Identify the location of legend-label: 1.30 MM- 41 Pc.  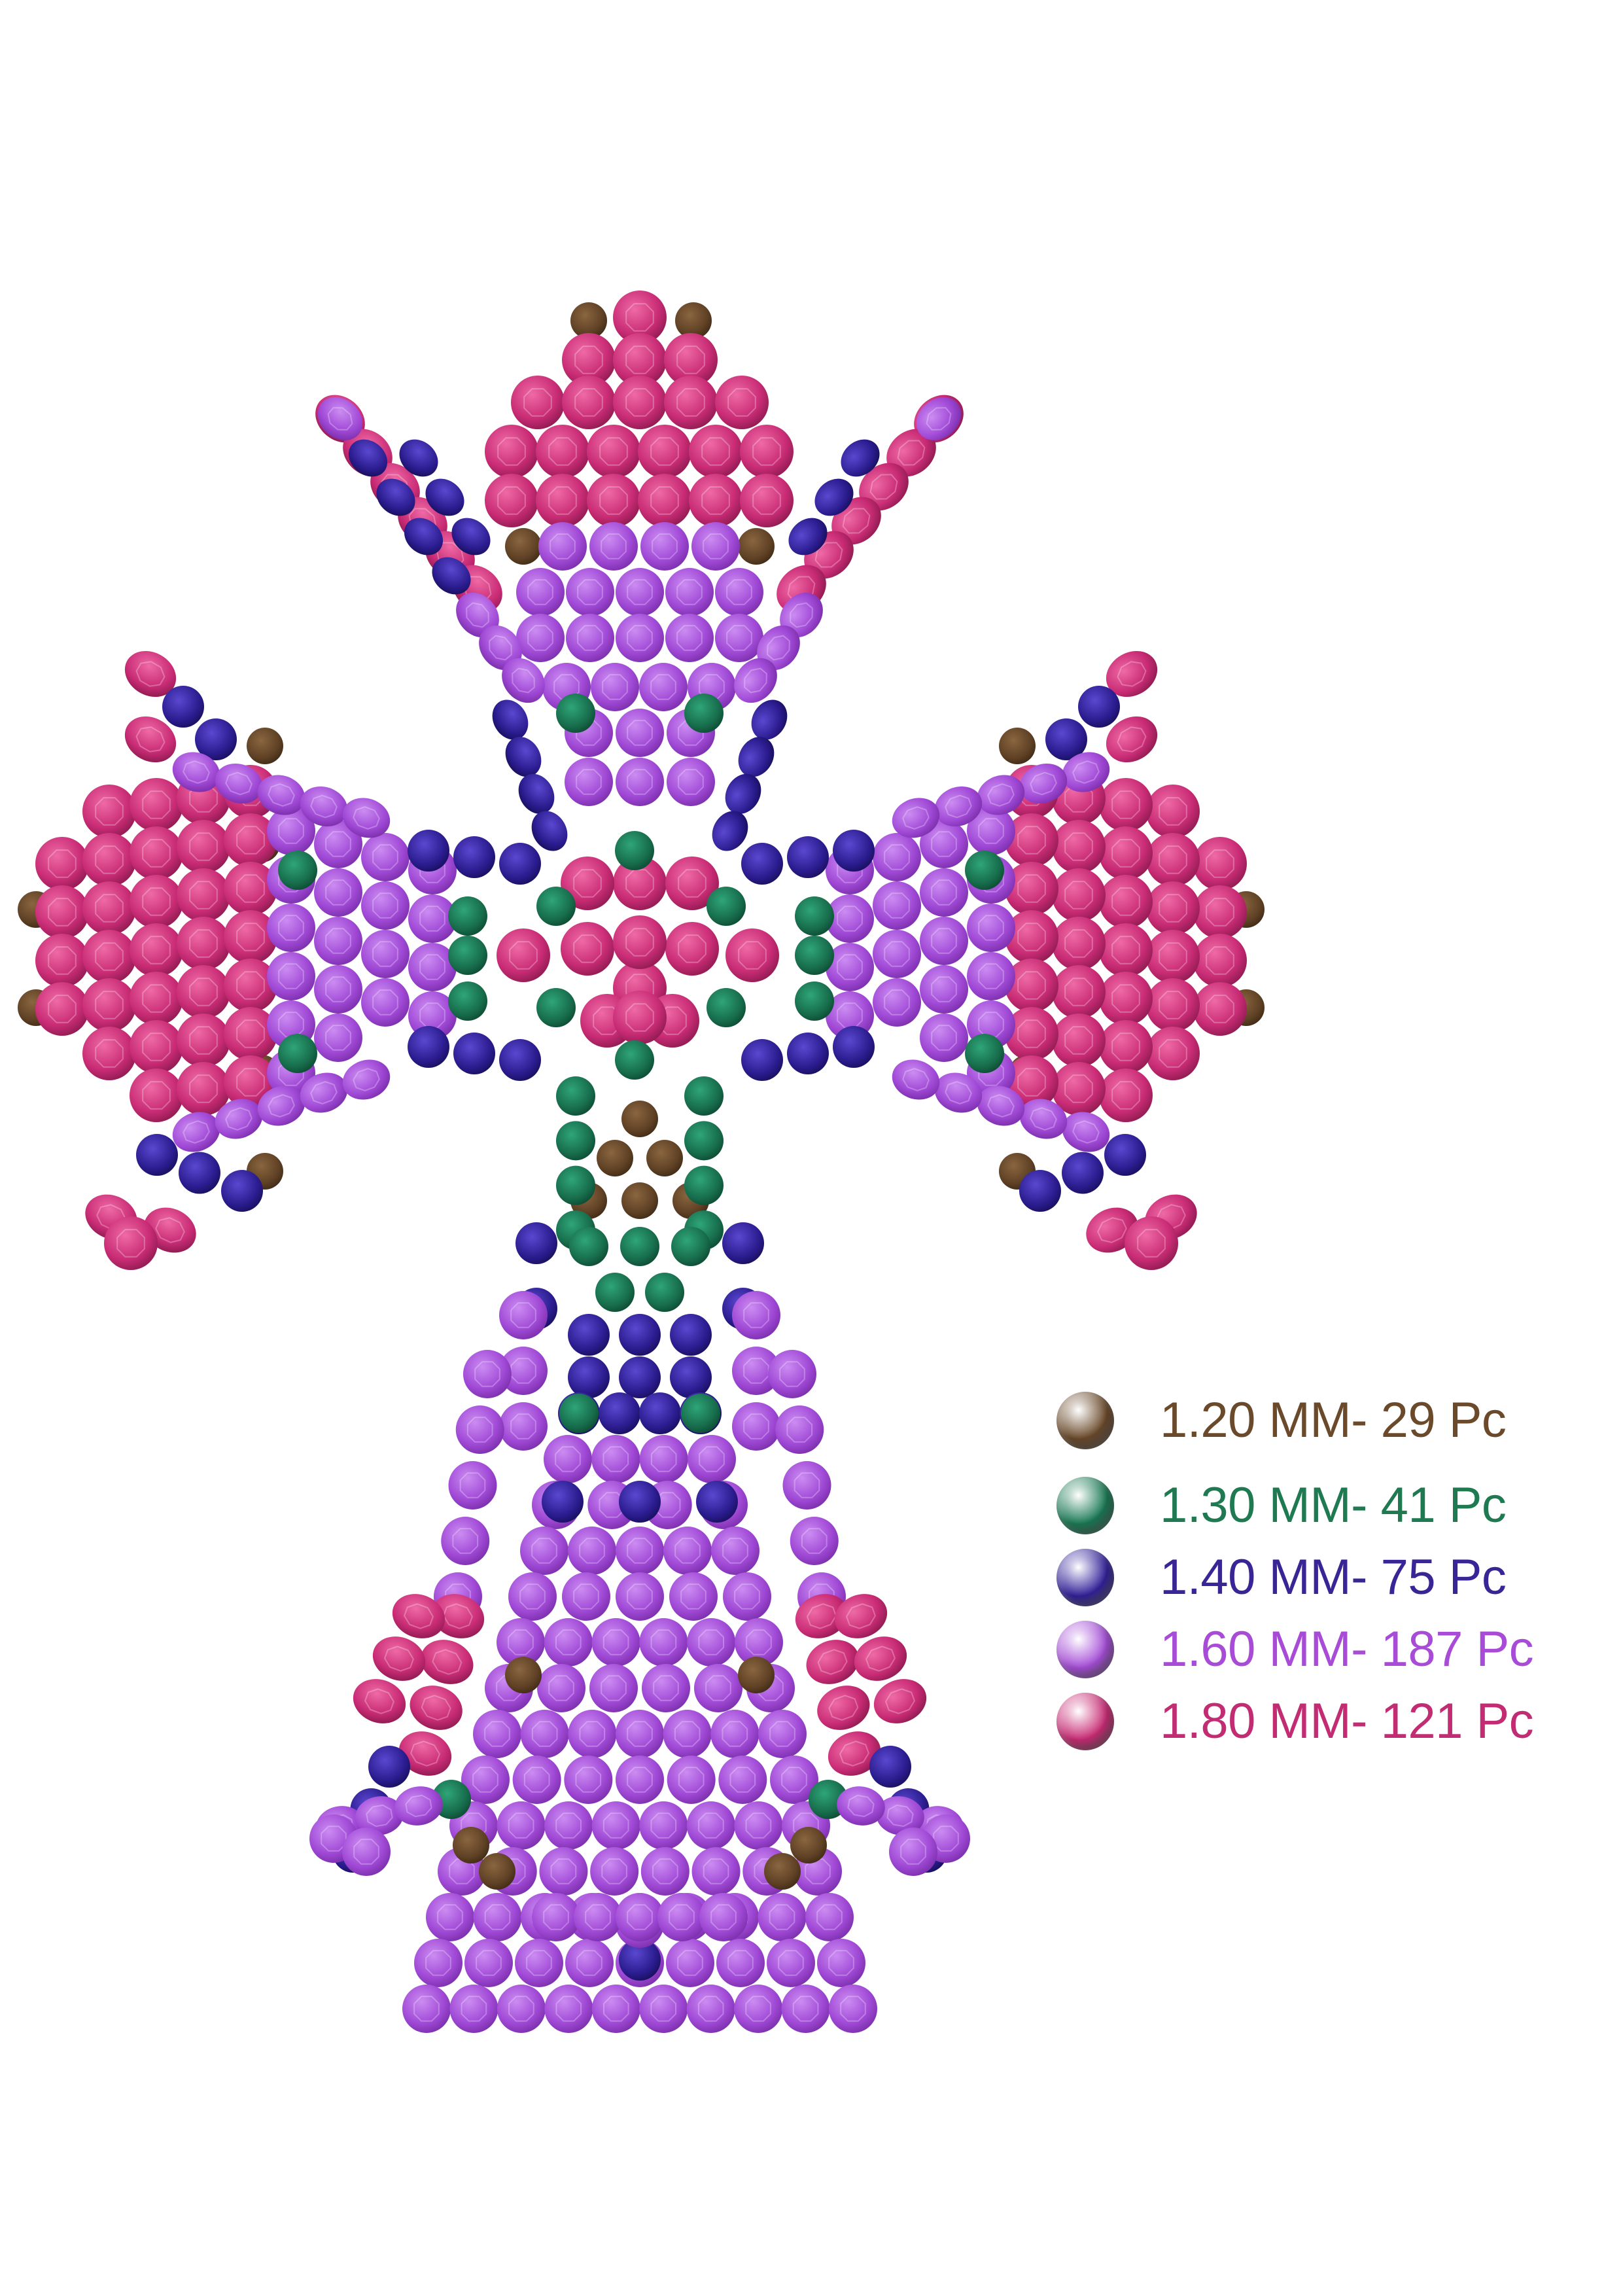
(1333, 1505).